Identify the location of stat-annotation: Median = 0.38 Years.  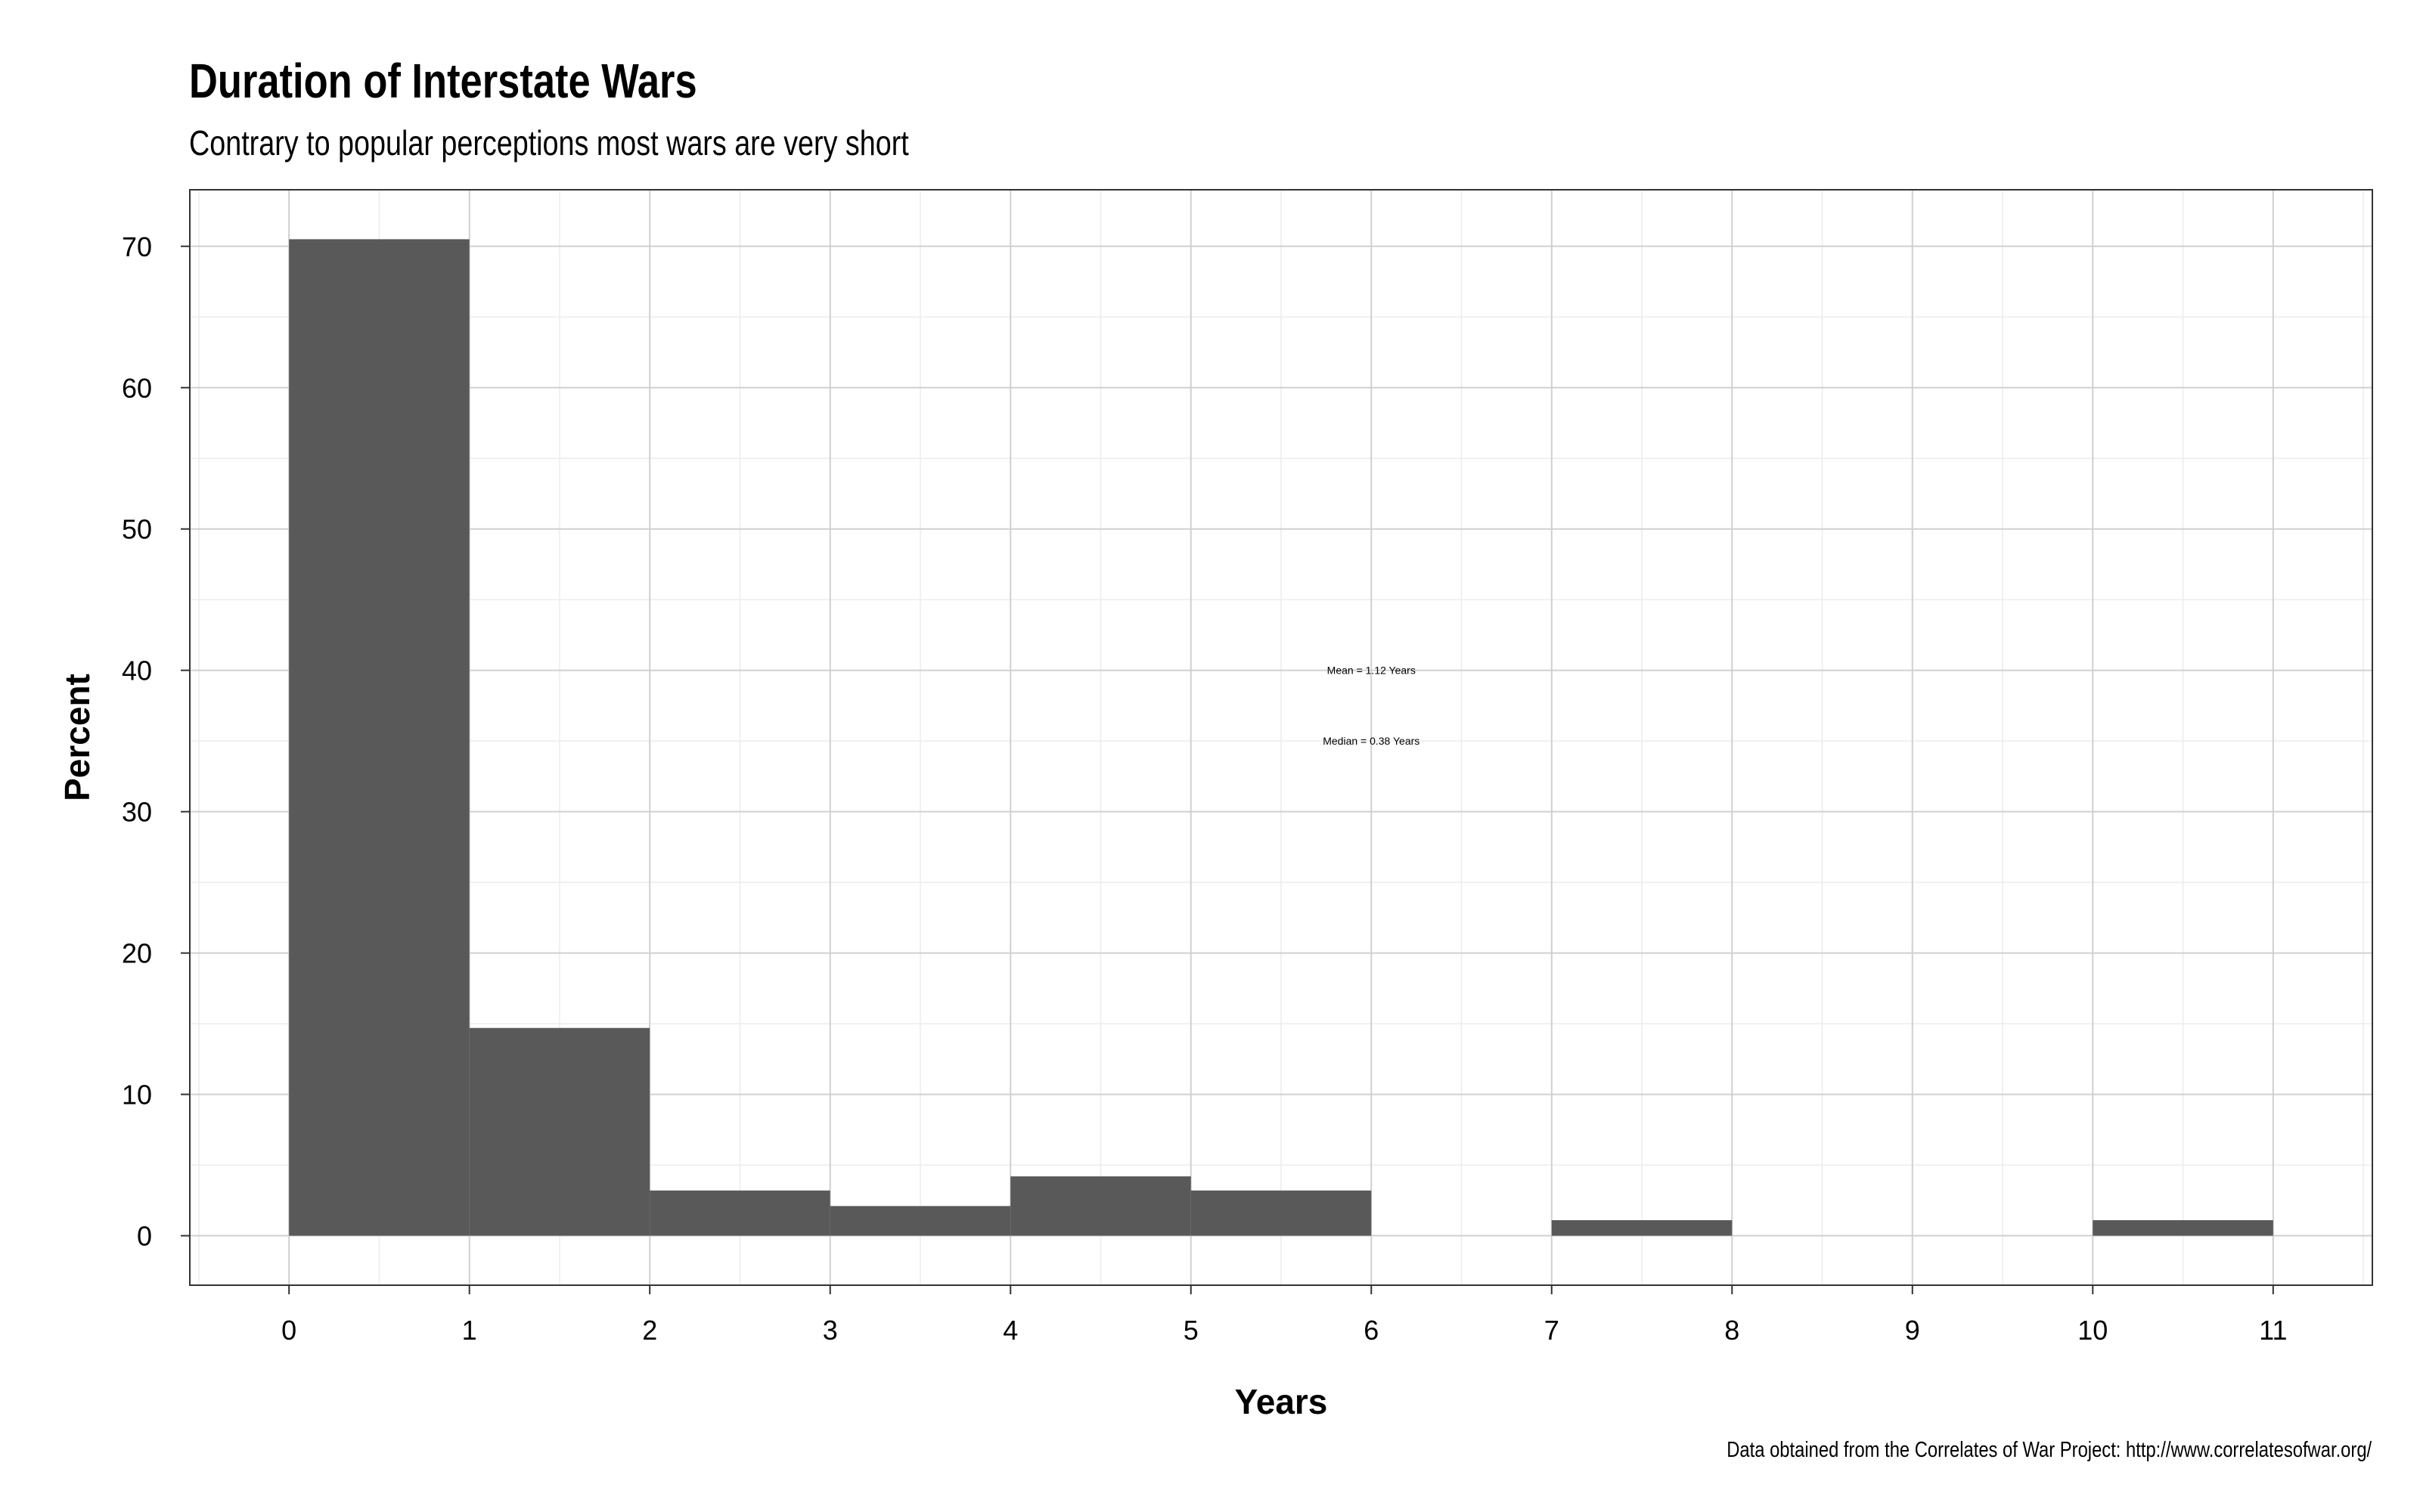
(1371, 741).